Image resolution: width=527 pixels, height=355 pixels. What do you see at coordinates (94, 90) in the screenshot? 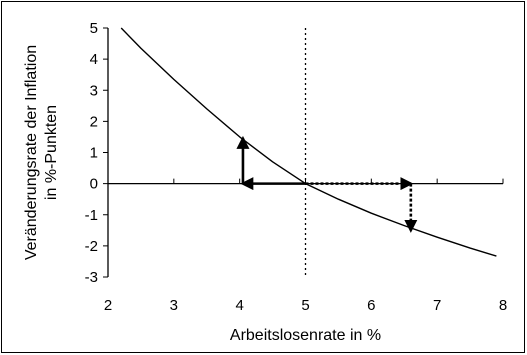
I see `y-tick-label: 3` at bounding box center [94, 90].